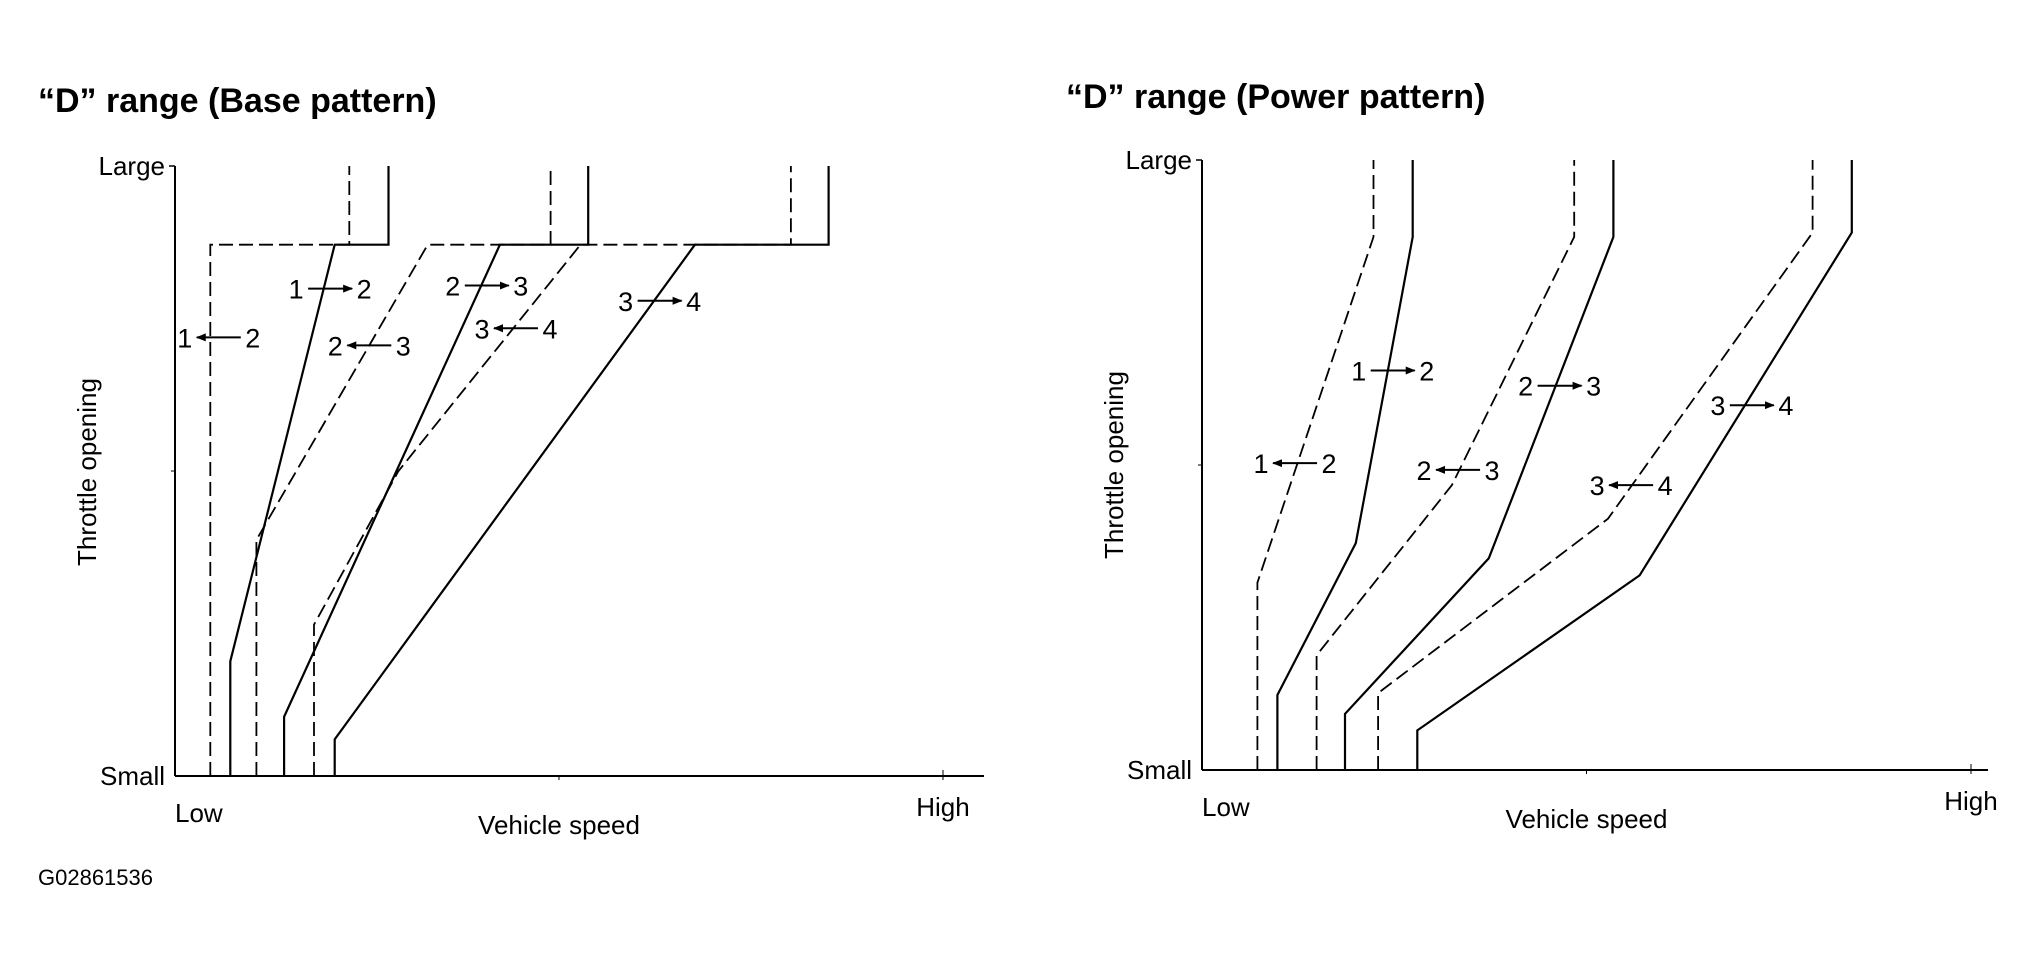 This screenshot has width=2028, height=957. I want to click on figure-code: G02861536, so click(95, 877).